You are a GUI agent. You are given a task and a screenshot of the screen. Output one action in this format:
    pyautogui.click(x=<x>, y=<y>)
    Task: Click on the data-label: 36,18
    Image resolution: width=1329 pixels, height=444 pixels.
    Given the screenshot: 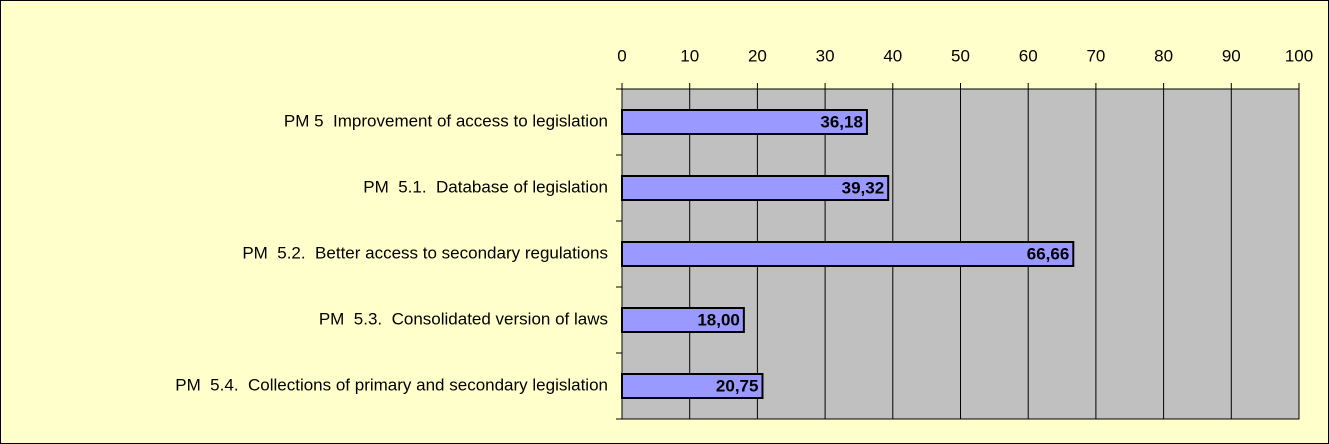 What is the action you would take?
    pyautogui.click(x=841, y=121)
    